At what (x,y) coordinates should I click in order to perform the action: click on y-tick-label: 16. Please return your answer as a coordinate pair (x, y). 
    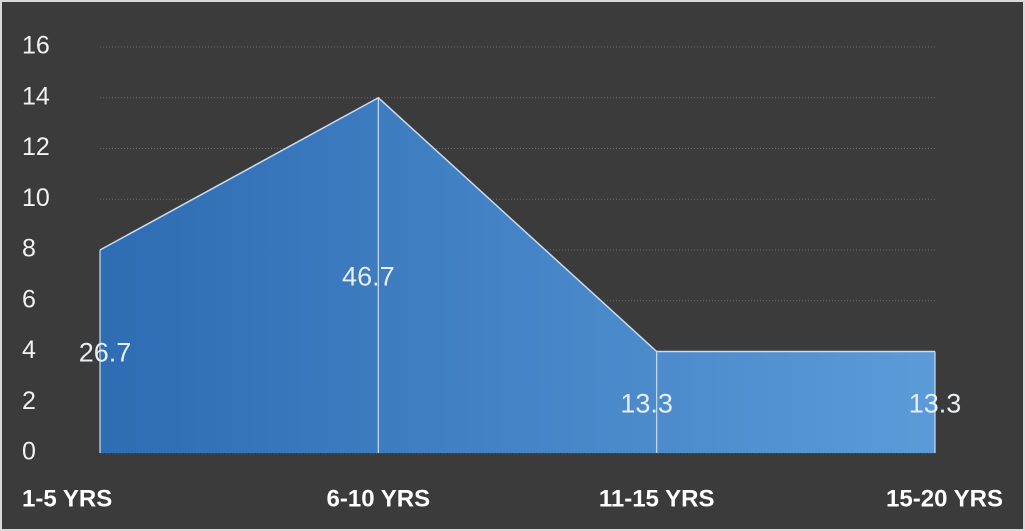
    Looking at the image, I should click on (36, 46).